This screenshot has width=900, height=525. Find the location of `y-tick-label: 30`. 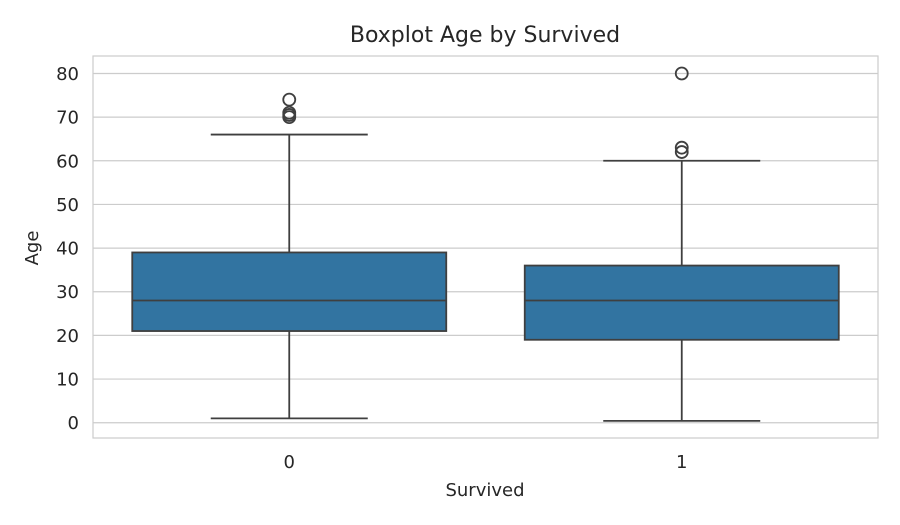

y-tick-label: 30 is located at coordinates (67, 292).